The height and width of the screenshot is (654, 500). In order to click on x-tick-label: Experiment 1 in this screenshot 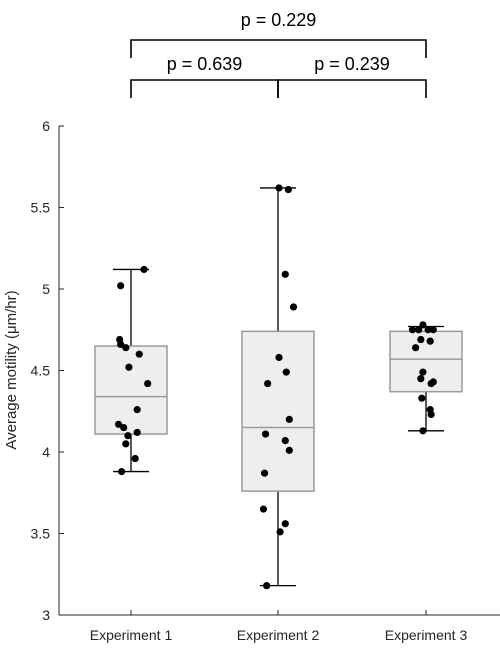, I will do `click(131, 635)`.